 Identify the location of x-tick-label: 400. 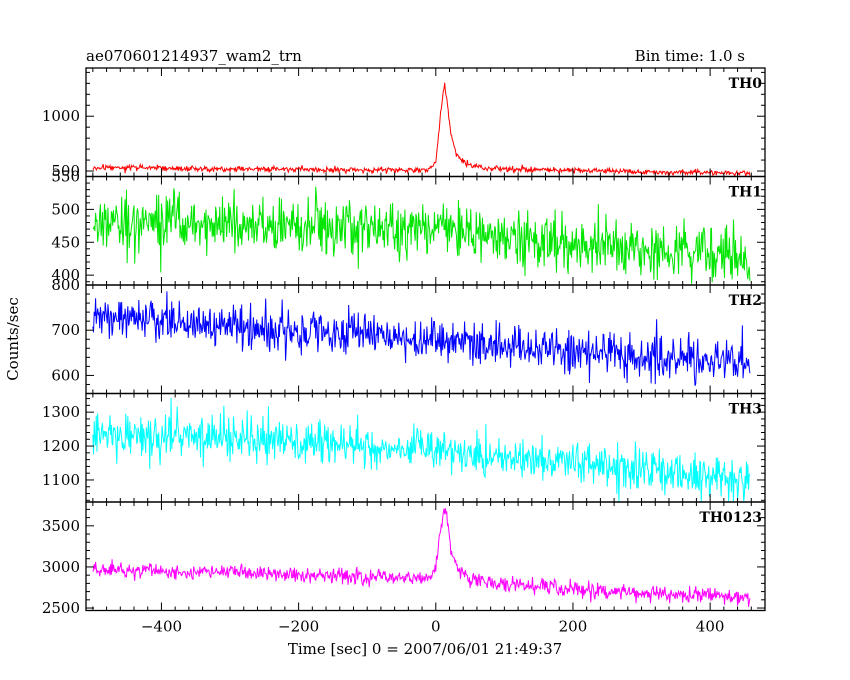
(710, 627).